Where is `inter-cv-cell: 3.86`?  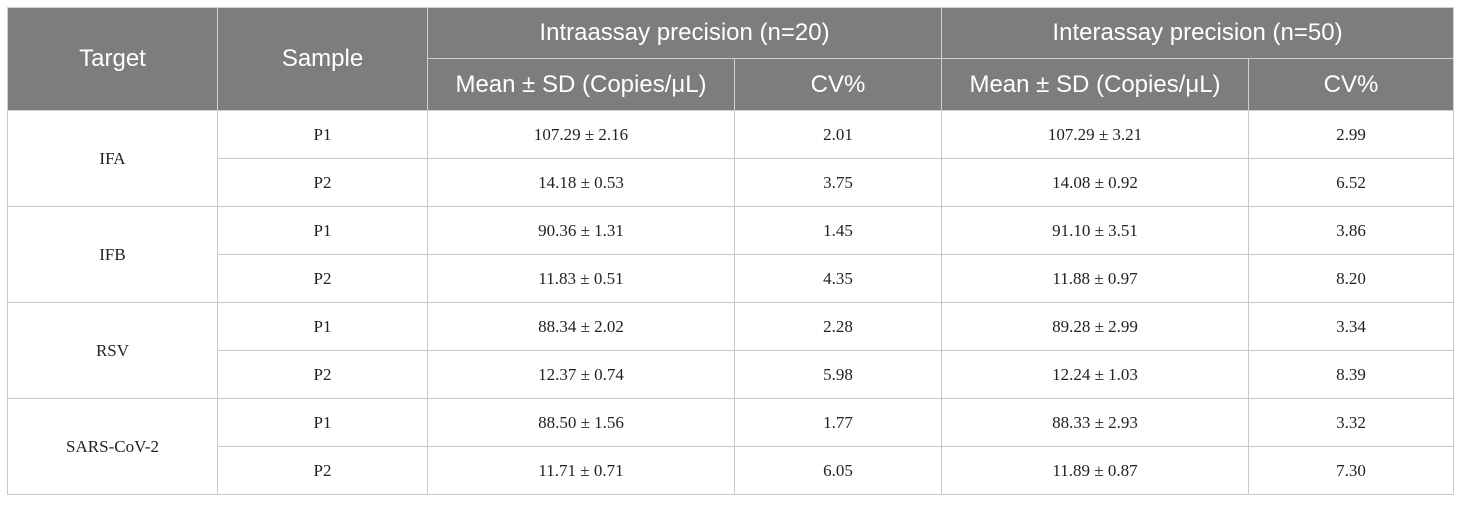
inter-cv-cell: 3.86 is located at coordinates (1351, 230).